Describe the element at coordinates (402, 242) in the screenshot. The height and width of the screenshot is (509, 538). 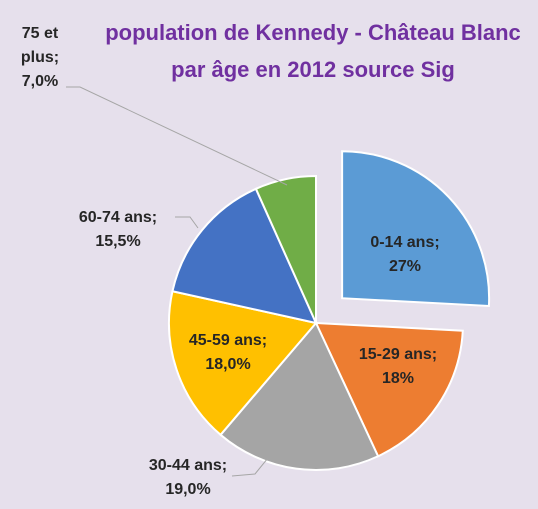
I see `label-category: 0-14 ans` at that location.